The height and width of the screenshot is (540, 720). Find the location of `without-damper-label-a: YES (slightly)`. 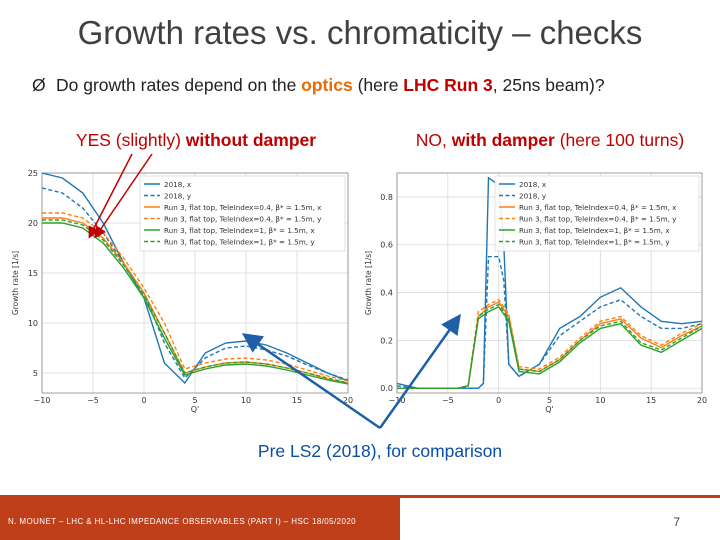

without-damper-label-a: YES (slightly) is located at coordinates (130, 140).